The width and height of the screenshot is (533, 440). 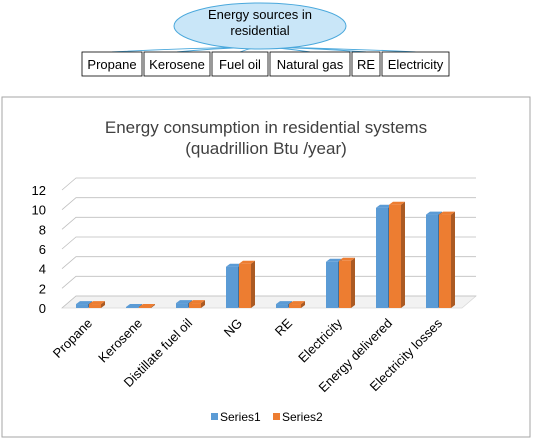 I want to click on bar-series1-5-front, so click(x=332, y=284).